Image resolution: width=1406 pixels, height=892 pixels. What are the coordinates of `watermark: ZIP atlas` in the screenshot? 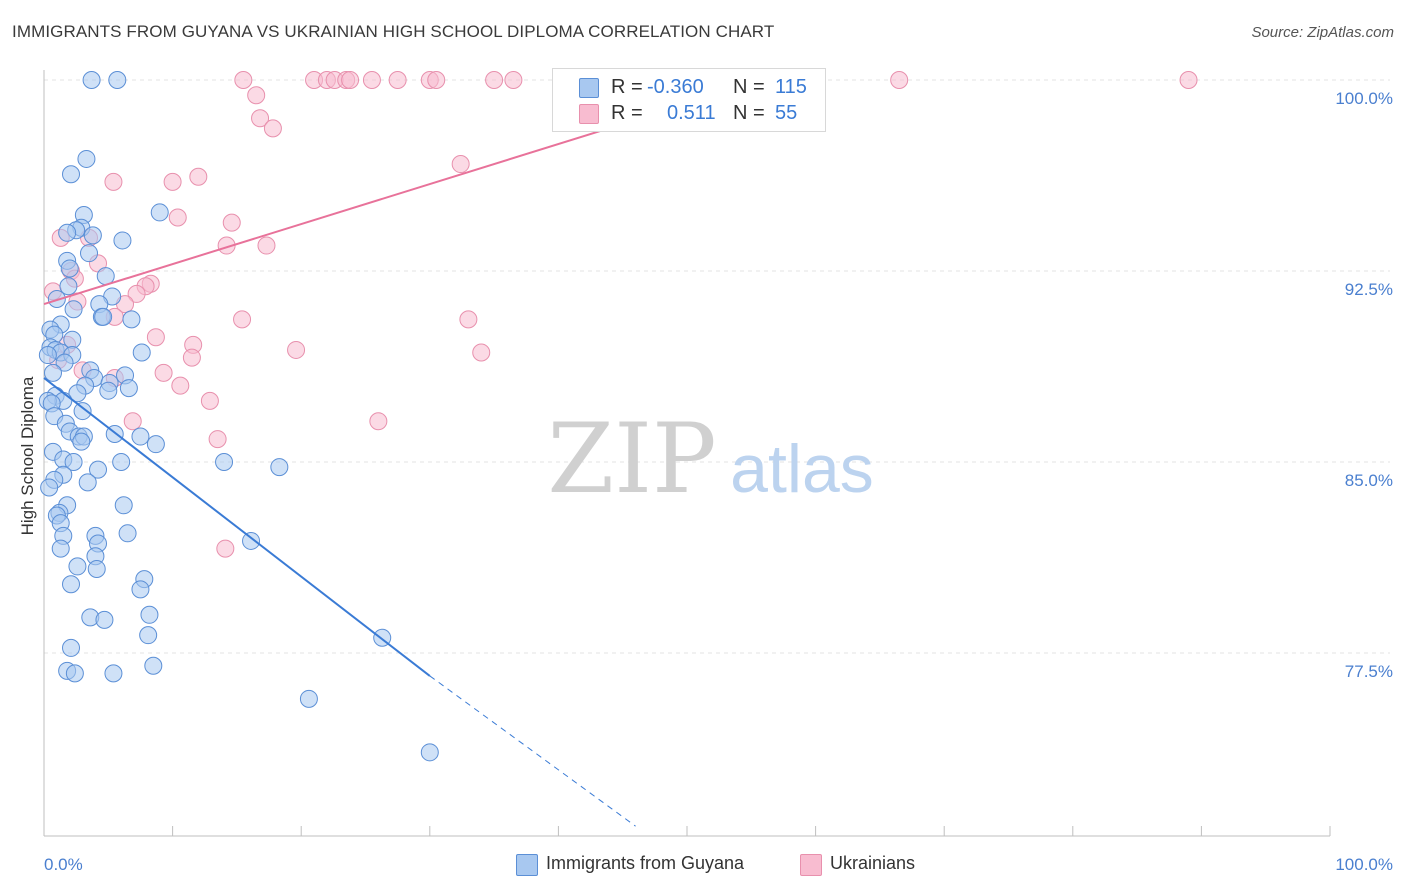 It's located at (710, 459).